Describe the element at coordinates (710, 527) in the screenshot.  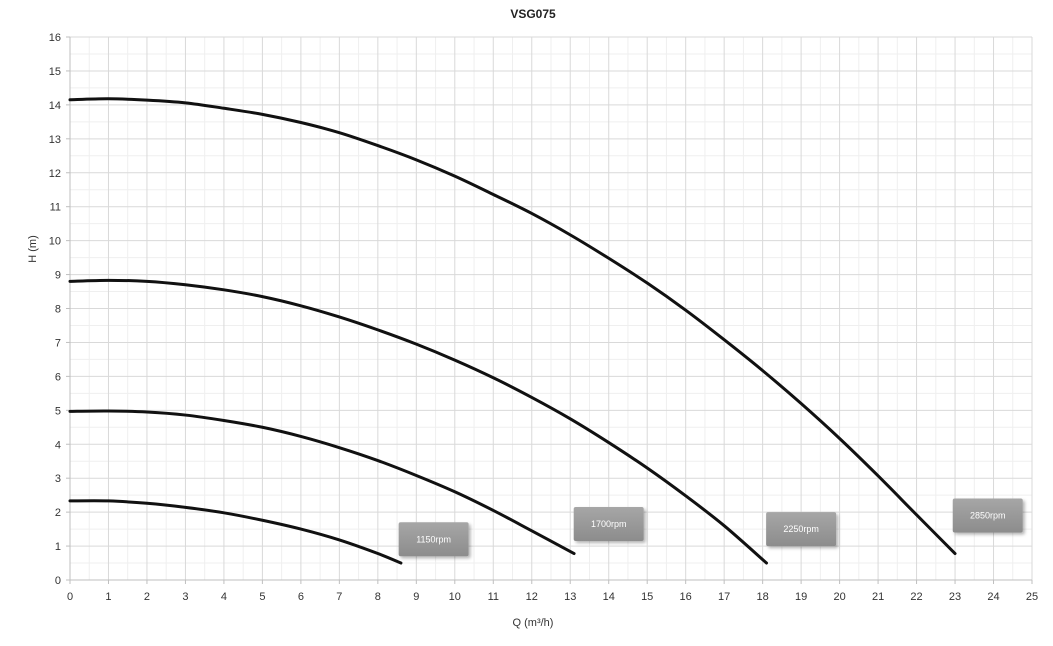
I see `callouts: 1150rpm 1700rpm 2250rpm 2850rpm` at that location.